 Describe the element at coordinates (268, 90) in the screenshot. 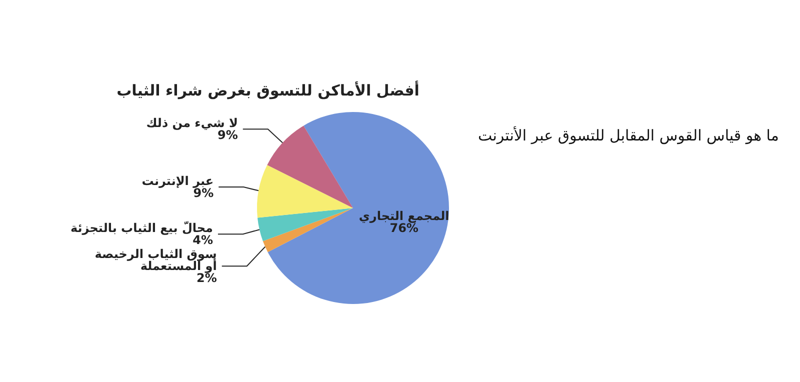

I see `chart-title: أفضل الأماكن للتسوق بغرض شراء الثياب` at that location.